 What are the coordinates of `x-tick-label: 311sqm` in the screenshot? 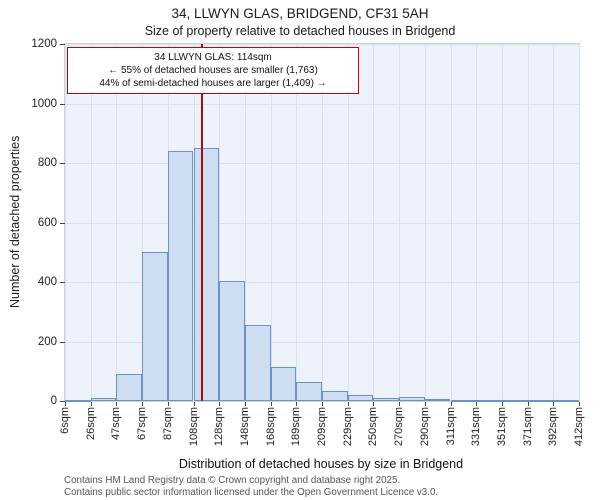 It's located at (450, 426).